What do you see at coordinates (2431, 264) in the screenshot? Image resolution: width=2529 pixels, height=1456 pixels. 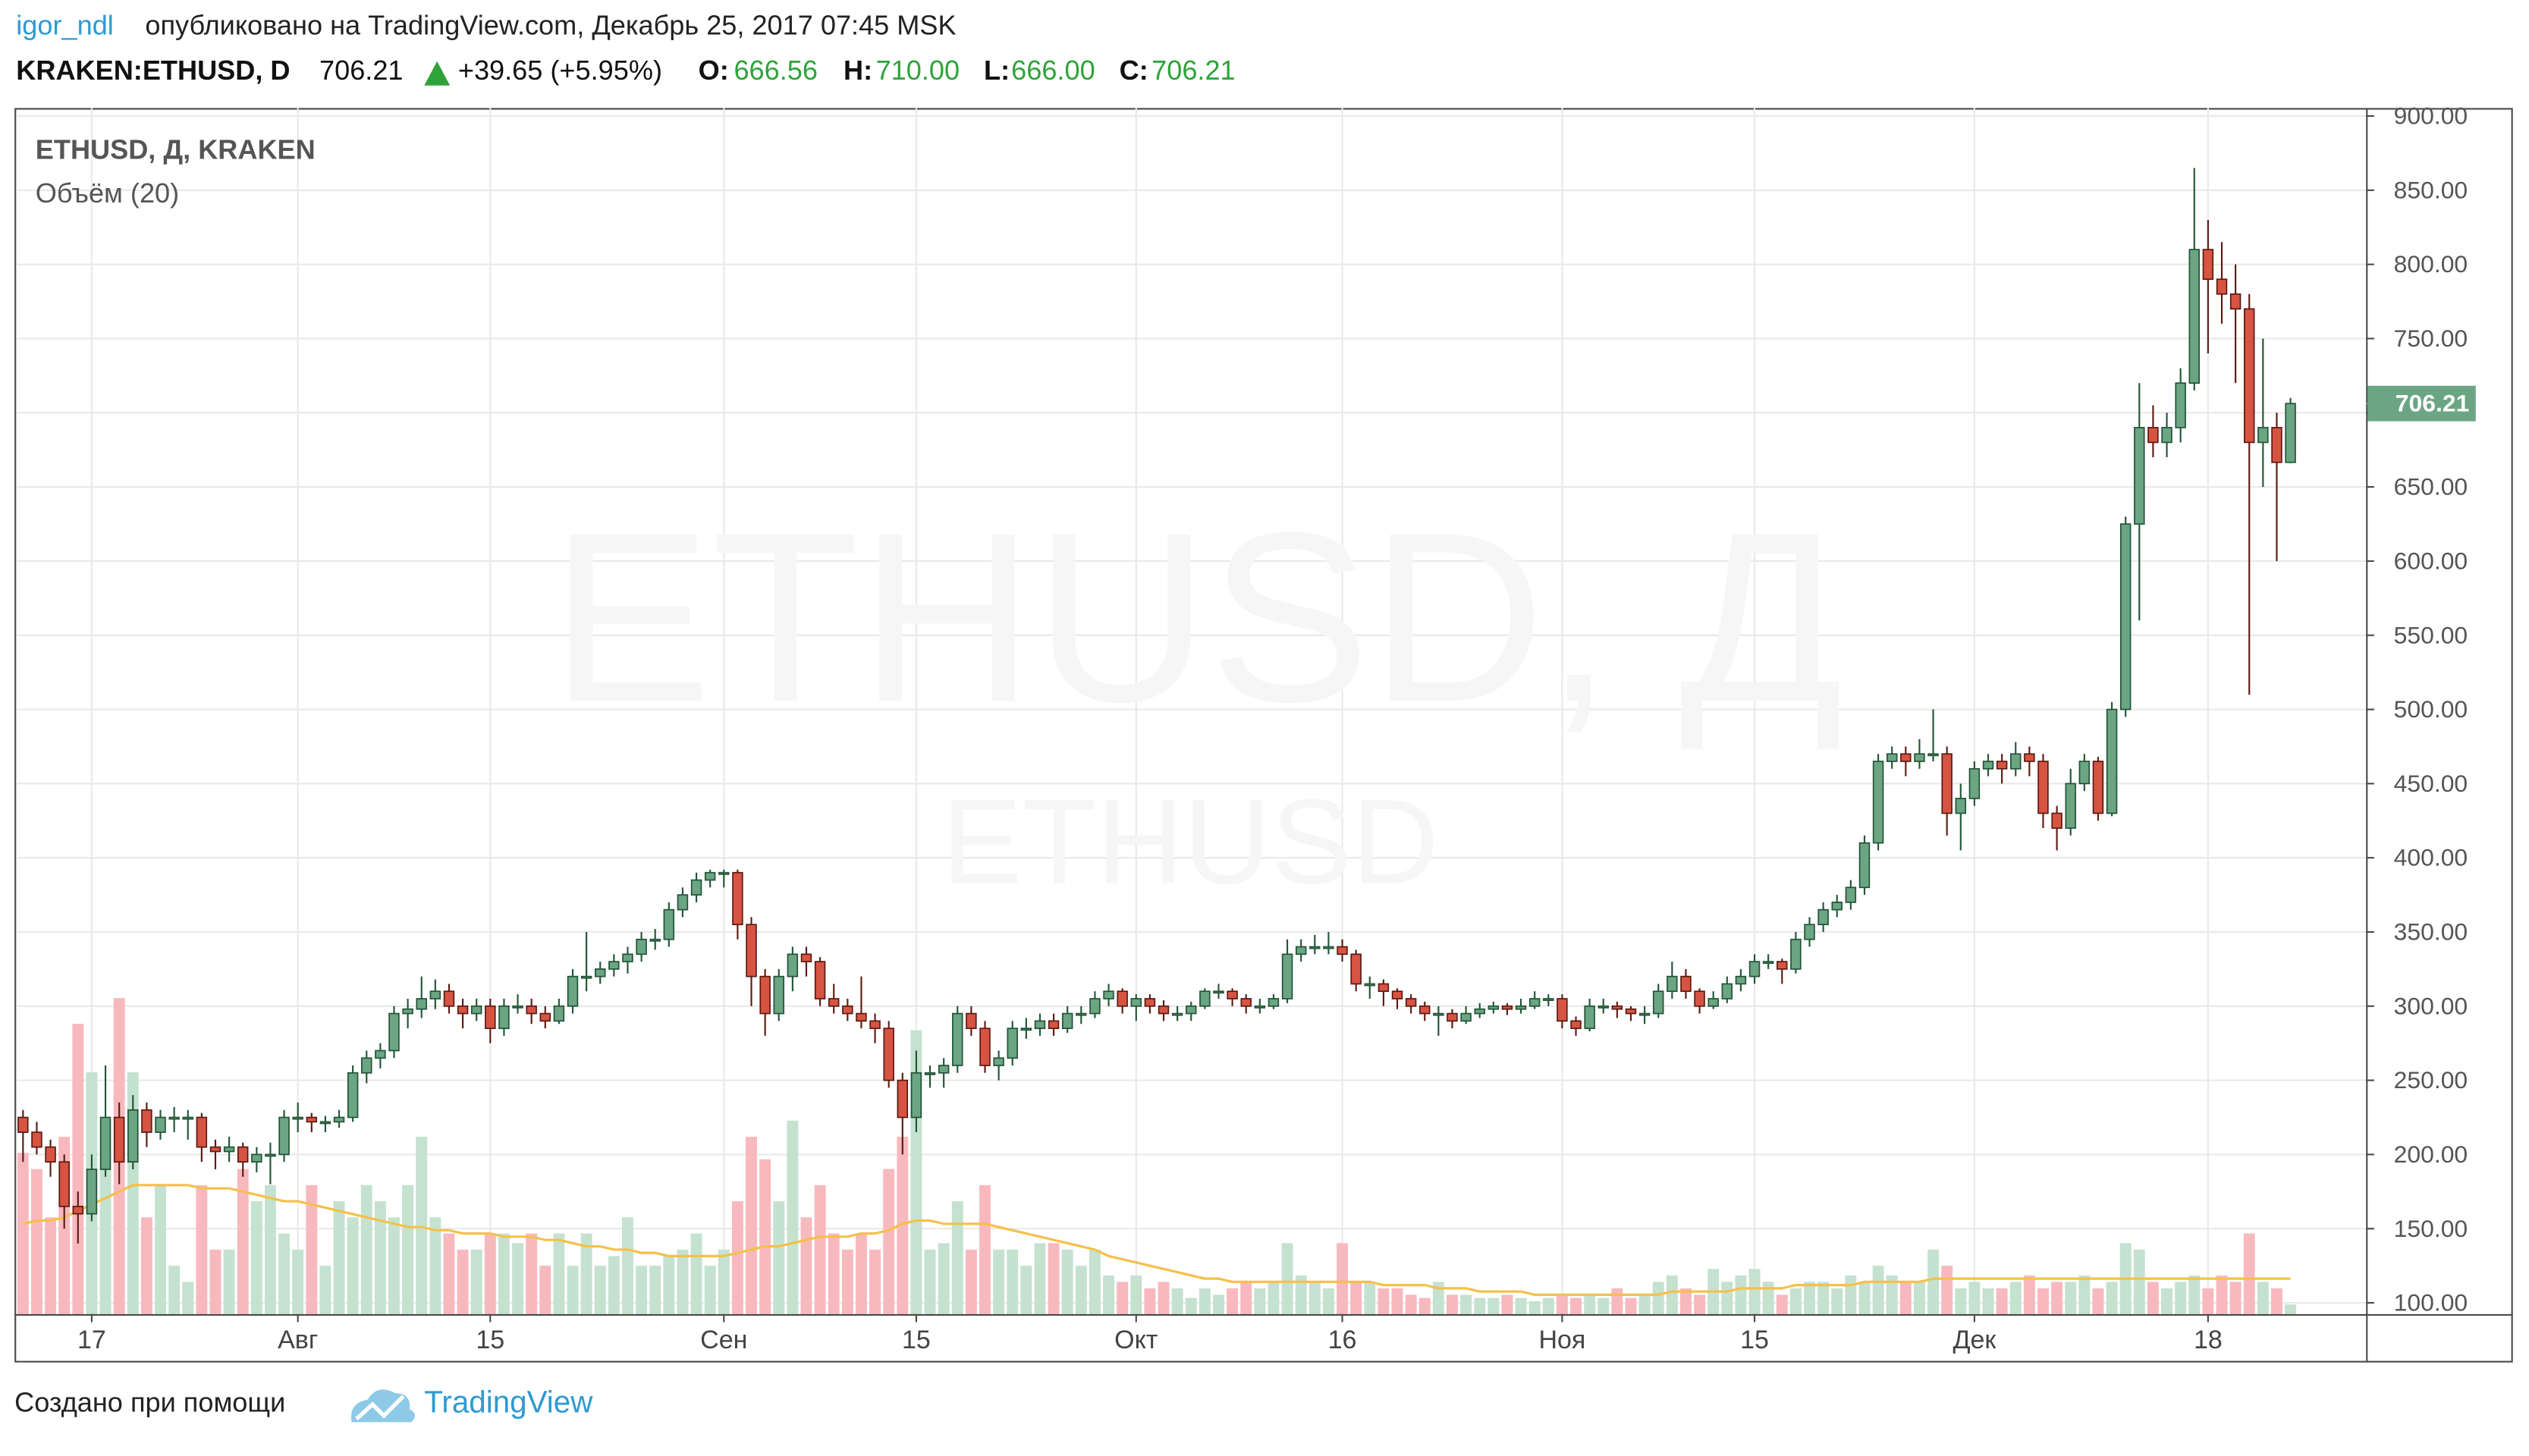 I see `y-tick-label: 800.00` at bounding box center [2431, 264].